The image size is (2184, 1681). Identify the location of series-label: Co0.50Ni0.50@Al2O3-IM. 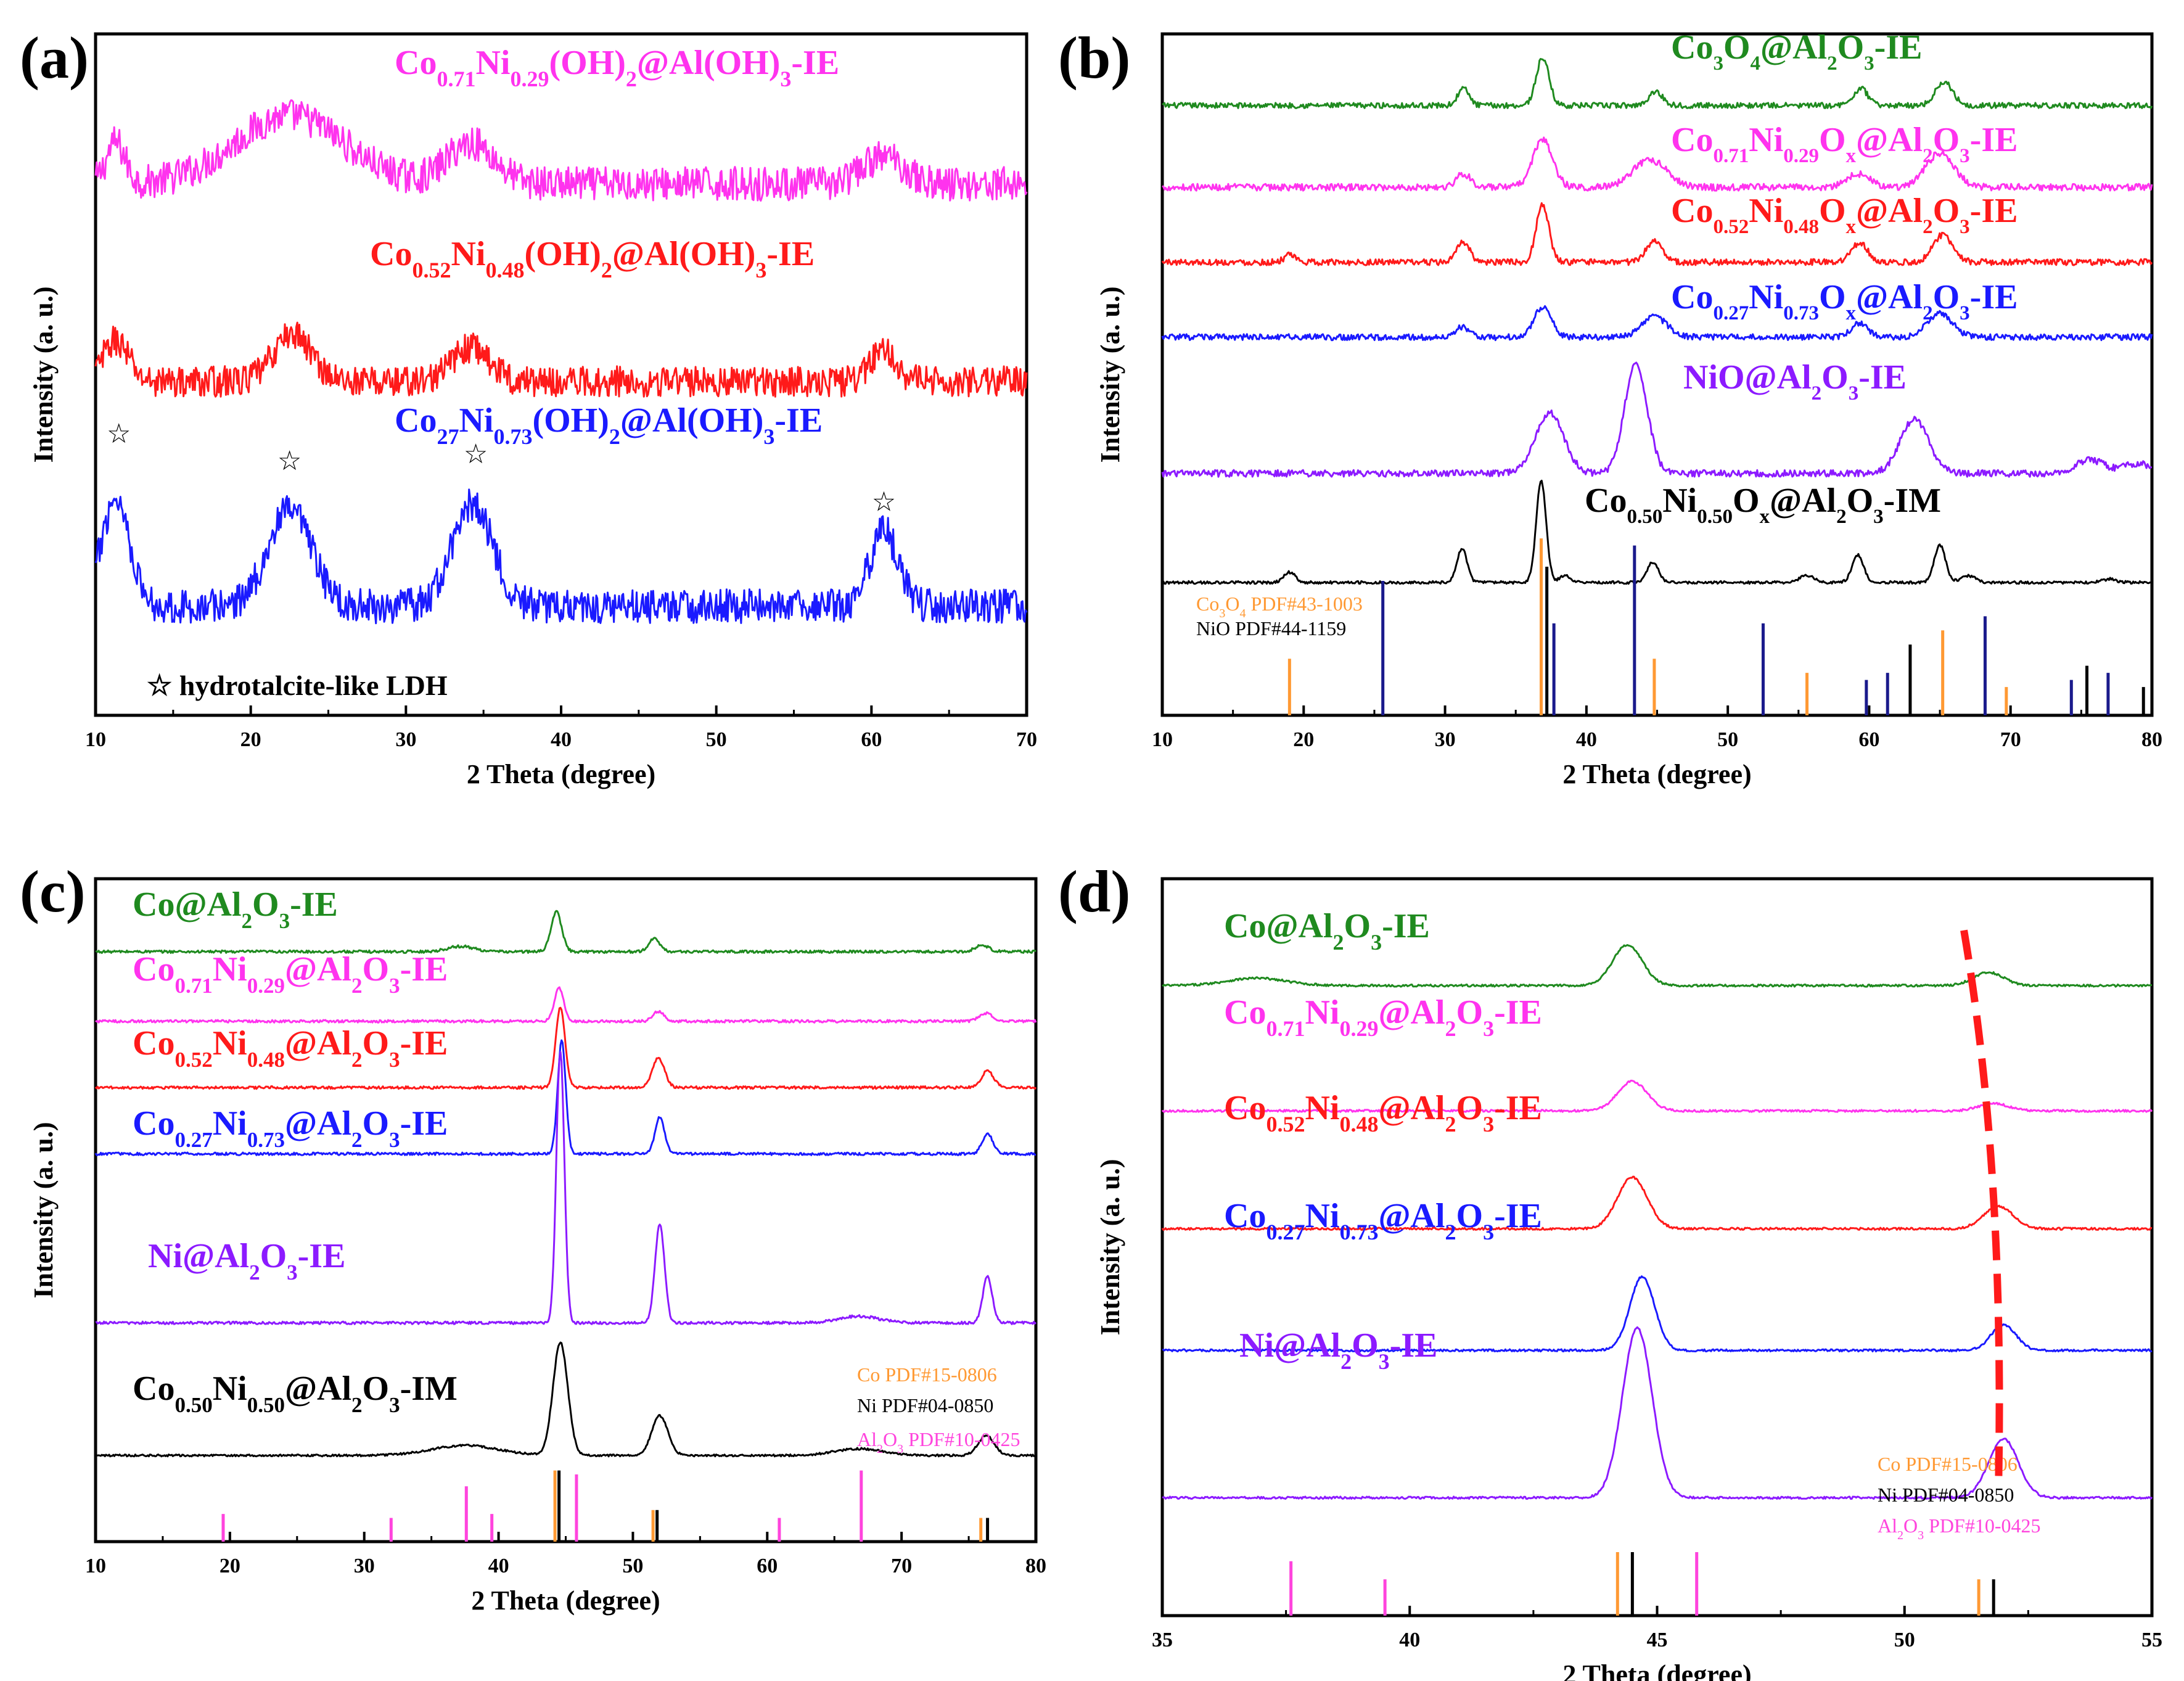
(295, 1393).